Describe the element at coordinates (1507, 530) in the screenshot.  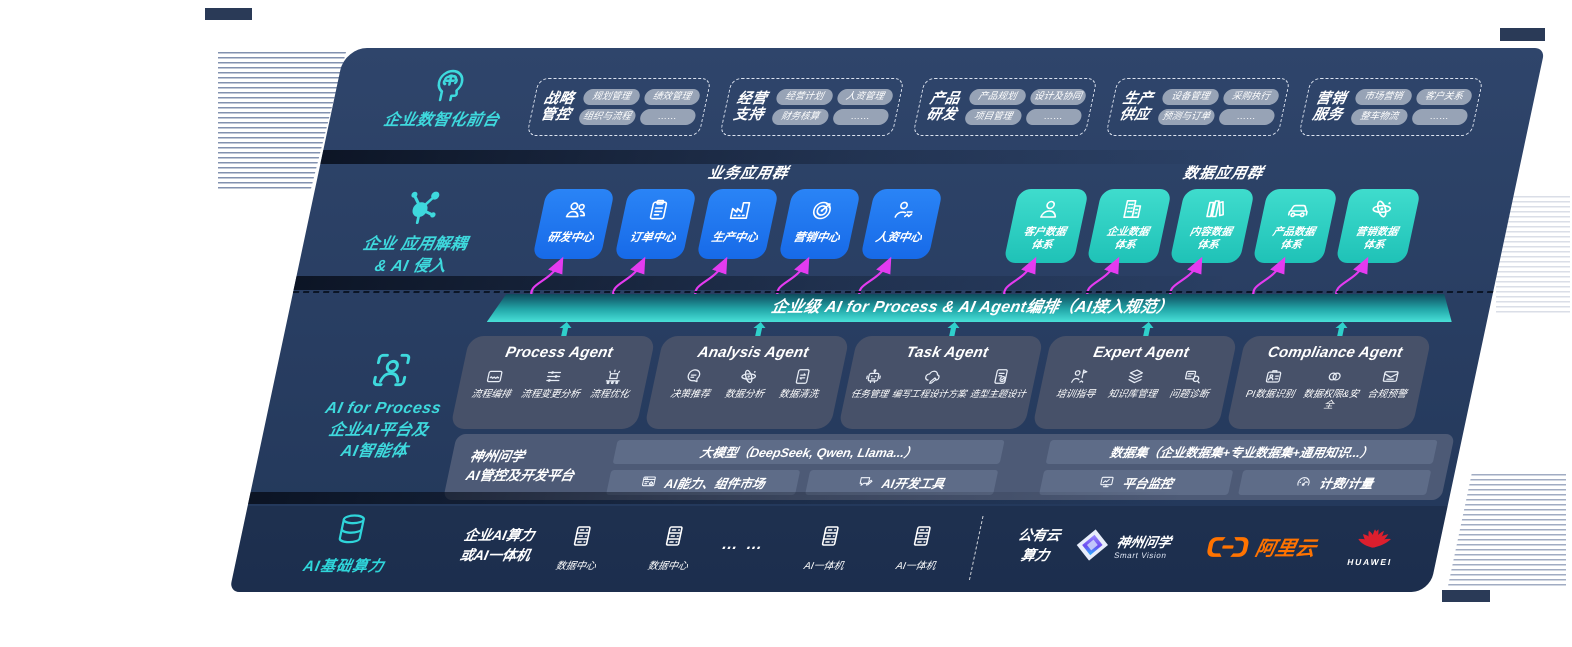
I see `deco-stripes-bottom-right` at that location.